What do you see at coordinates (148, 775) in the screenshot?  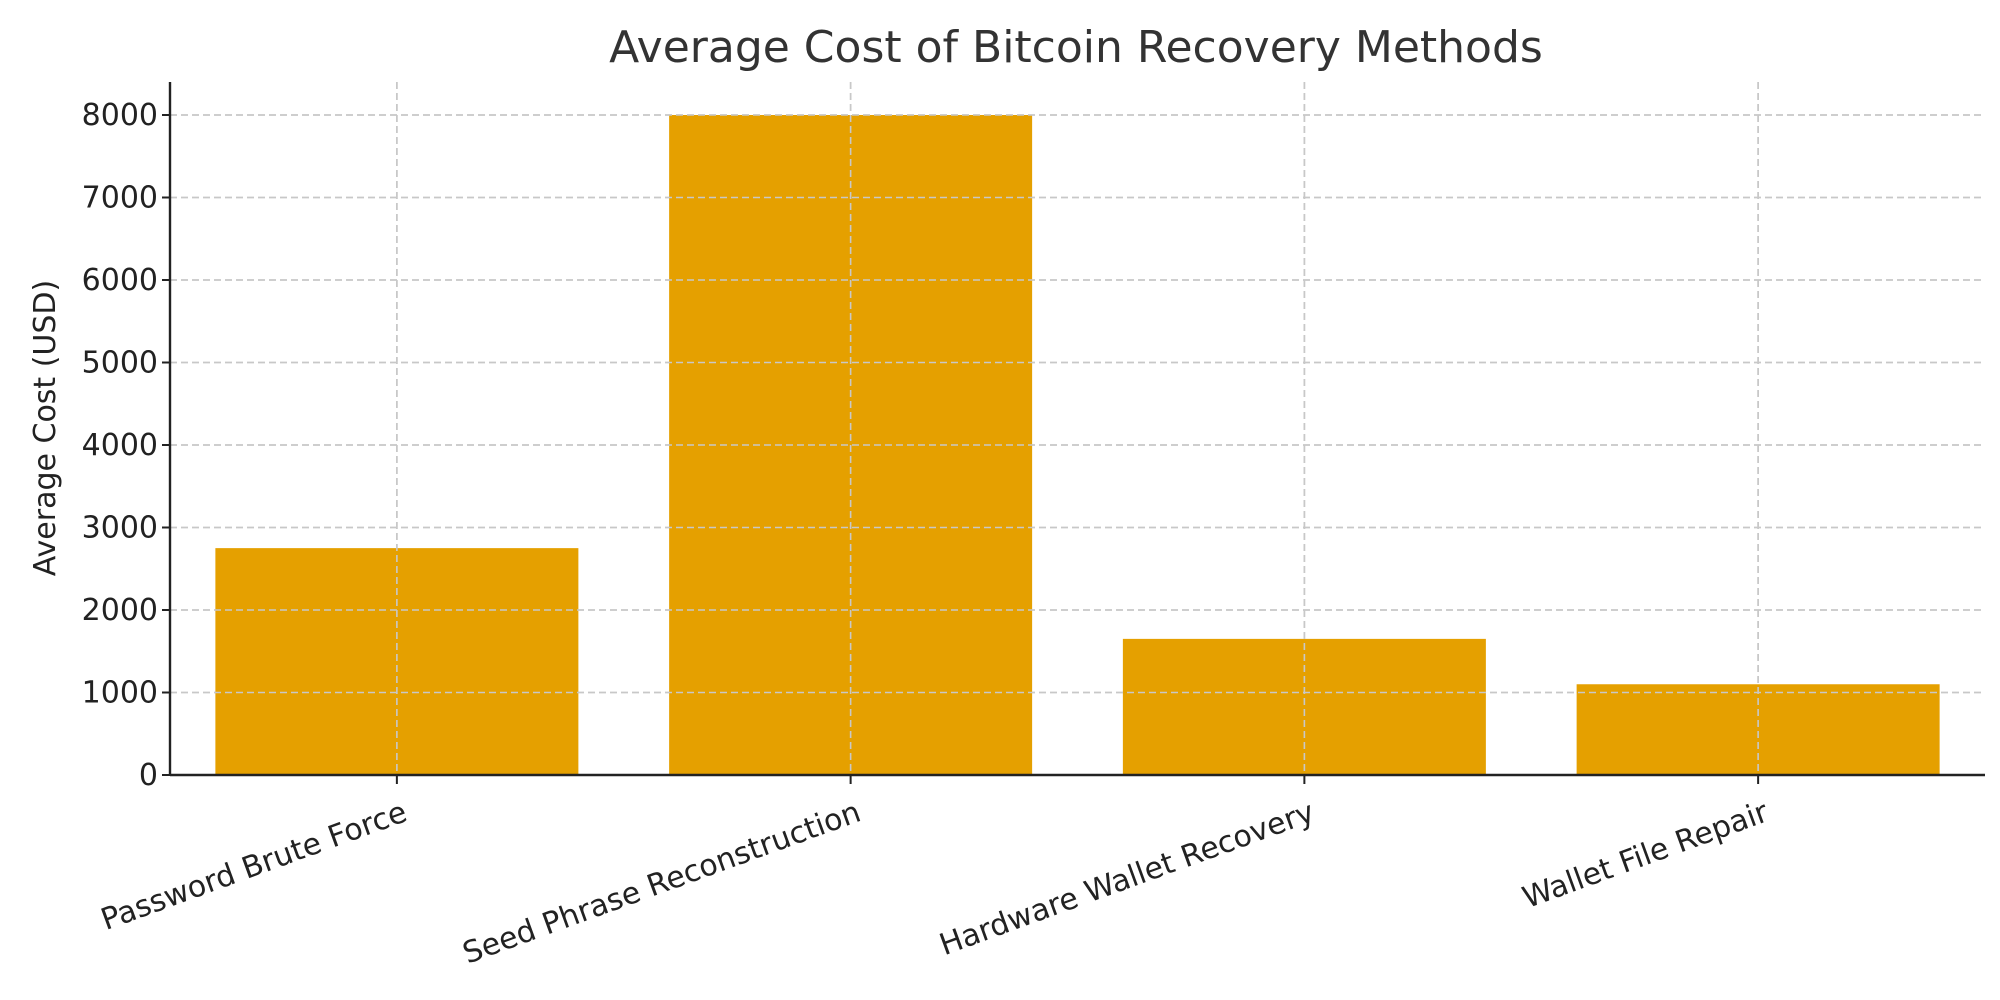 I see `y-tick-label: 0` at bounding box center [148, 775].